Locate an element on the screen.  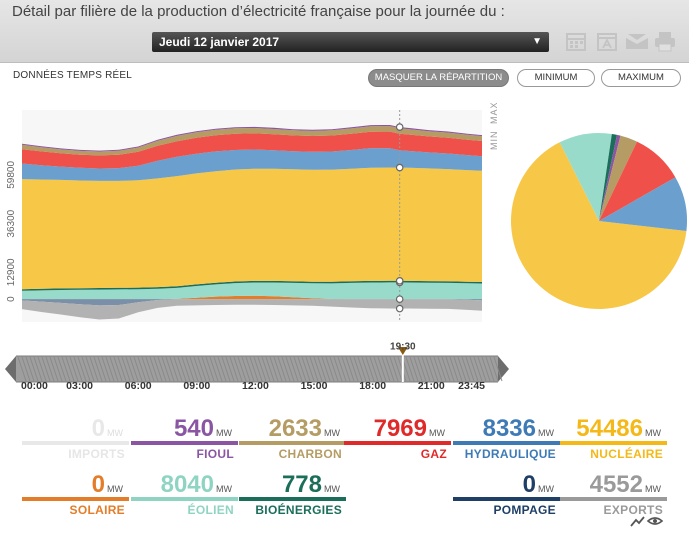
stat-label: HYDRAULIQUE is located at coordinates (510, 454).